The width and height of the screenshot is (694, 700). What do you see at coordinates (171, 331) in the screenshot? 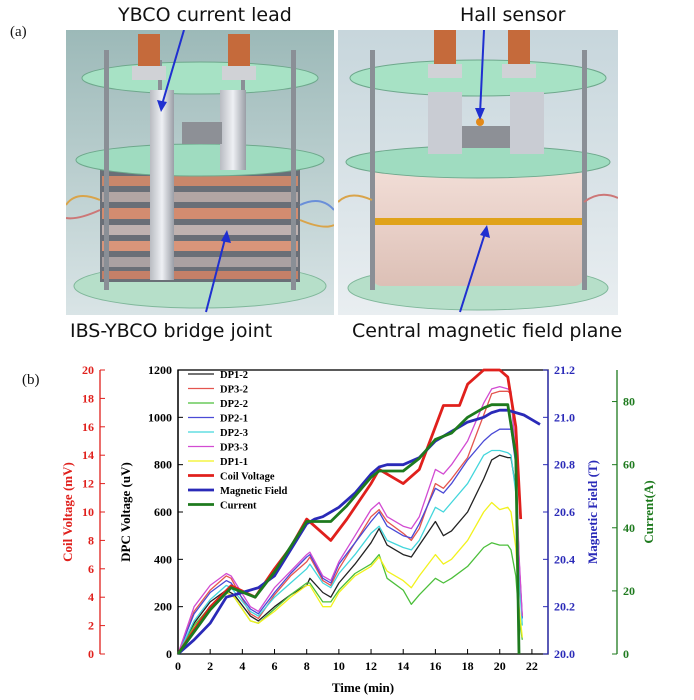
I see `callout-bridge-joint: IBS-YBCO bridge joint` at bounding box center [171, 331].